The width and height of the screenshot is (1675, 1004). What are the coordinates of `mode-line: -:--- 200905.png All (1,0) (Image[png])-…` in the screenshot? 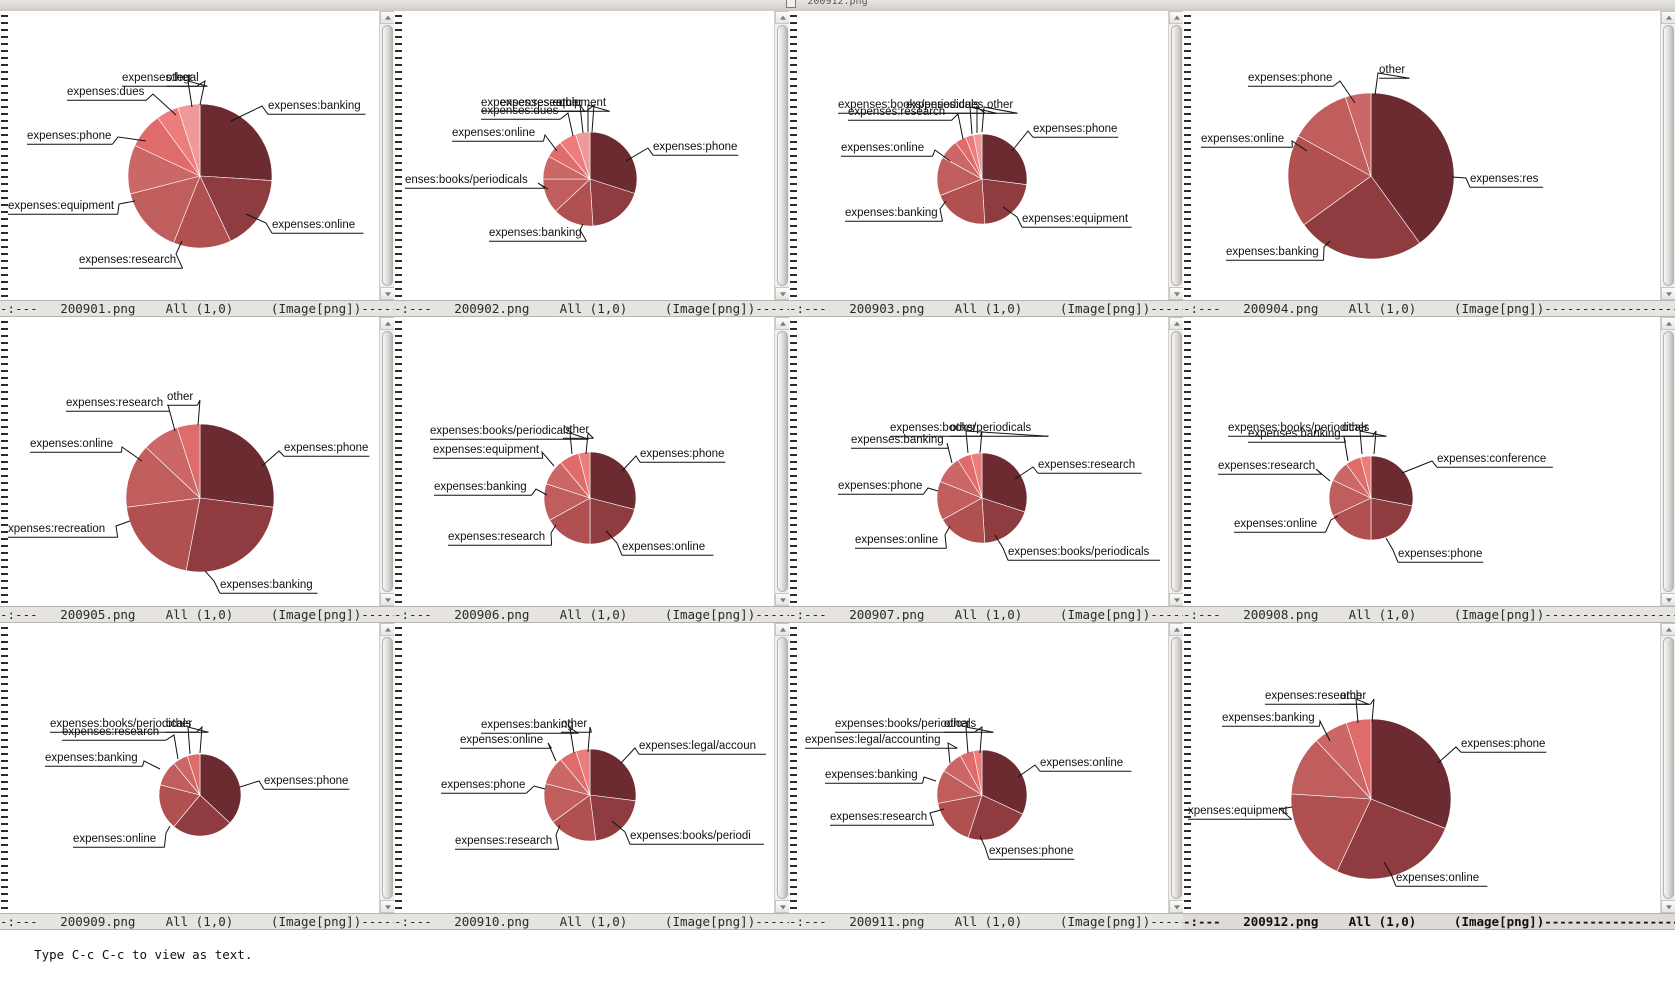 It's located at (197, 614).